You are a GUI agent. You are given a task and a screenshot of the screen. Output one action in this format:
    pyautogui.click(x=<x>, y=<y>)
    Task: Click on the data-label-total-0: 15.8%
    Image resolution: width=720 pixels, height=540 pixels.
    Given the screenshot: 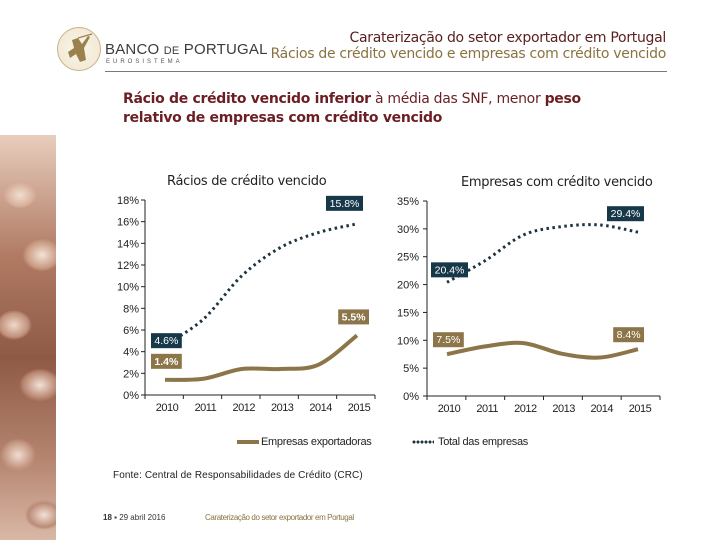 What is the action you would take?
    pyautogui.click(x=345, y=204)
    